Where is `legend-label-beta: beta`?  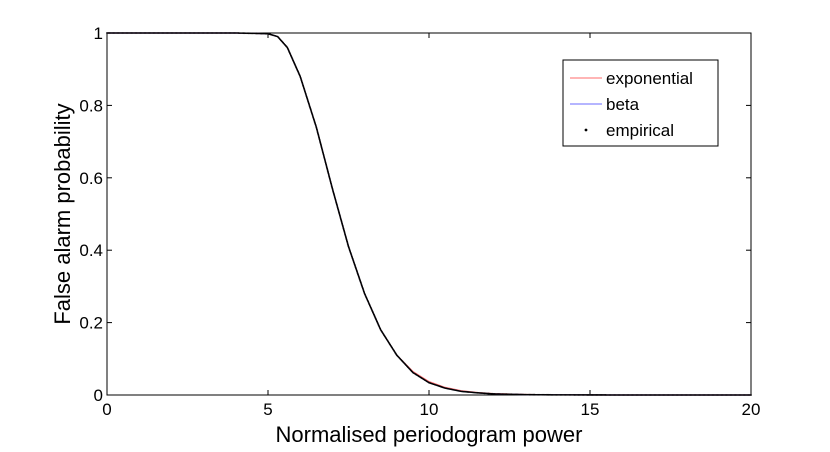 legend-label-beta: beta is located at coordinates (623, 104).